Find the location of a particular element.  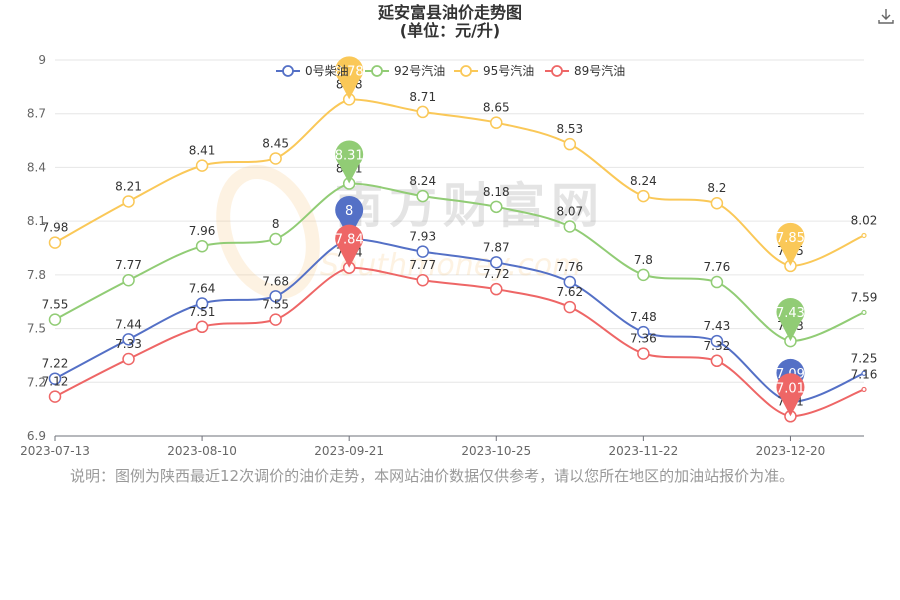

legend-item: 0号柴油 is located at coordinates (312, 71).